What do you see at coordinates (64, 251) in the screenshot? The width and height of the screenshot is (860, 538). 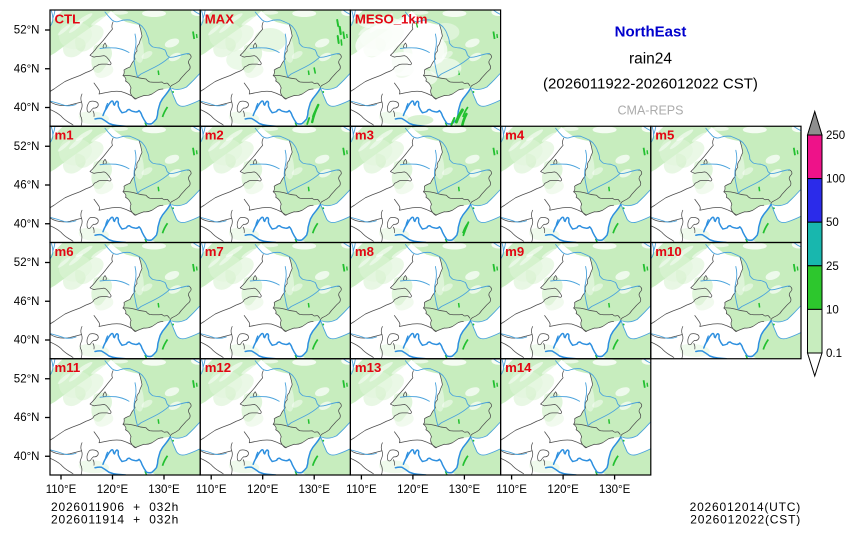 I see `svg-text: m6` at bounding box center [64, 251].